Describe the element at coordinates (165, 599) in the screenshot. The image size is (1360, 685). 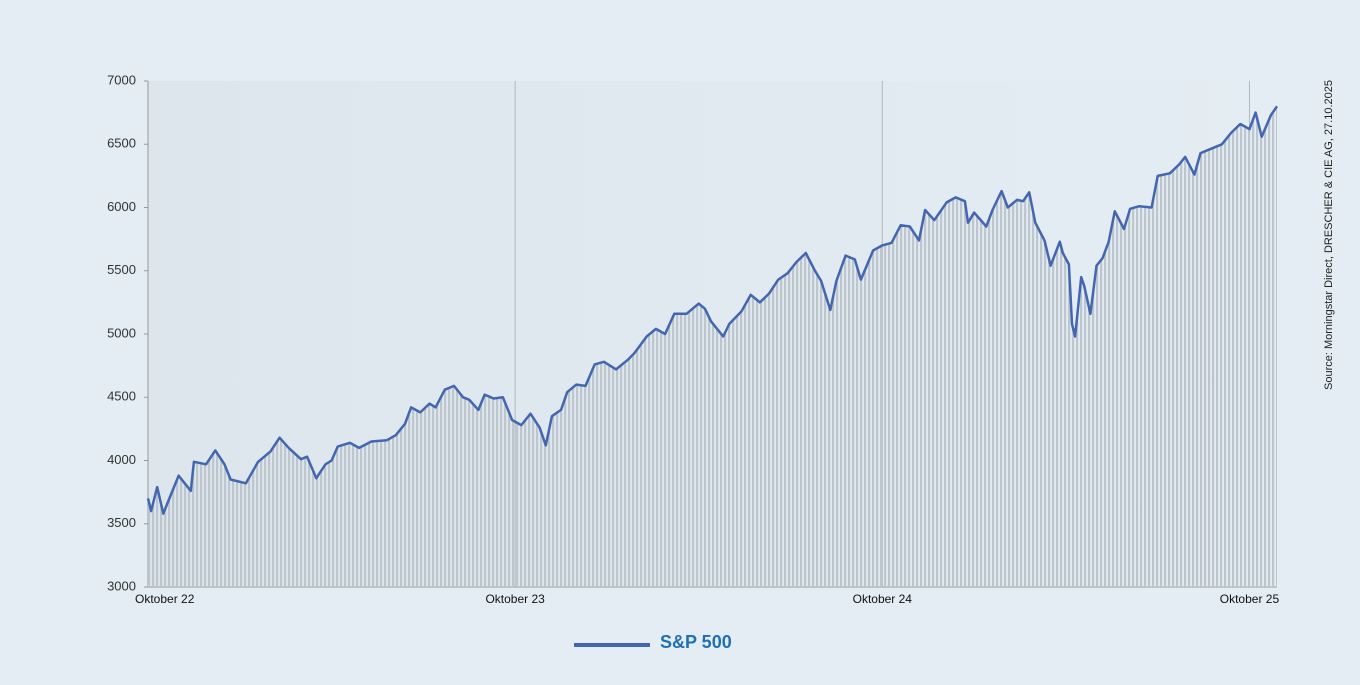
I see `x-tick-label: Oktober 22` at that location.